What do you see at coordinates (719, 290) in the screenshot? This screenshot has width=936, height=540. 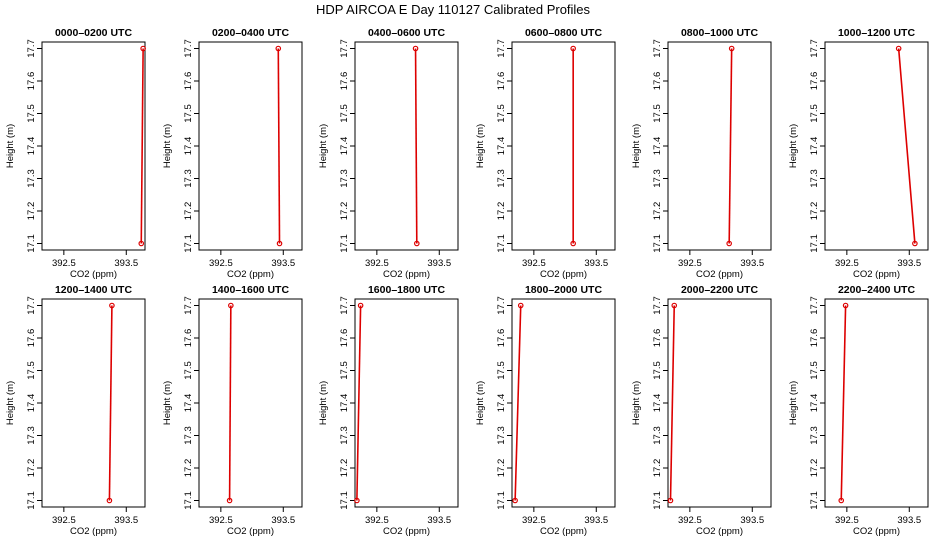 I see `panel-title: 2000–2200 UTC` at bounding box center [719, 290].